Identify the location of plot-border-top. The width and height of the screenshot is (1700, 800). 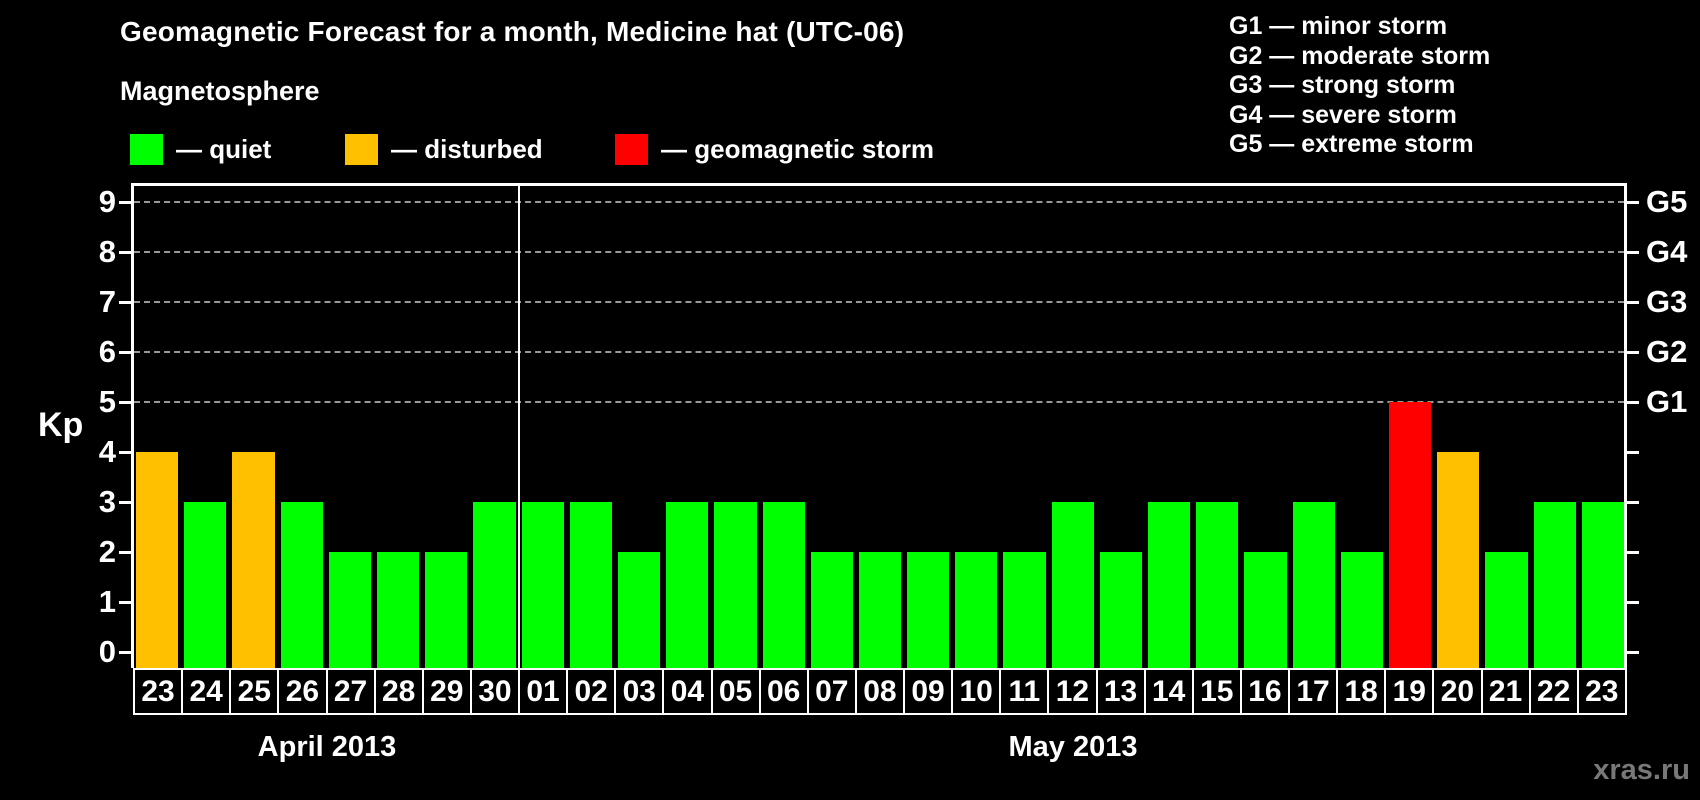
(879, 184).